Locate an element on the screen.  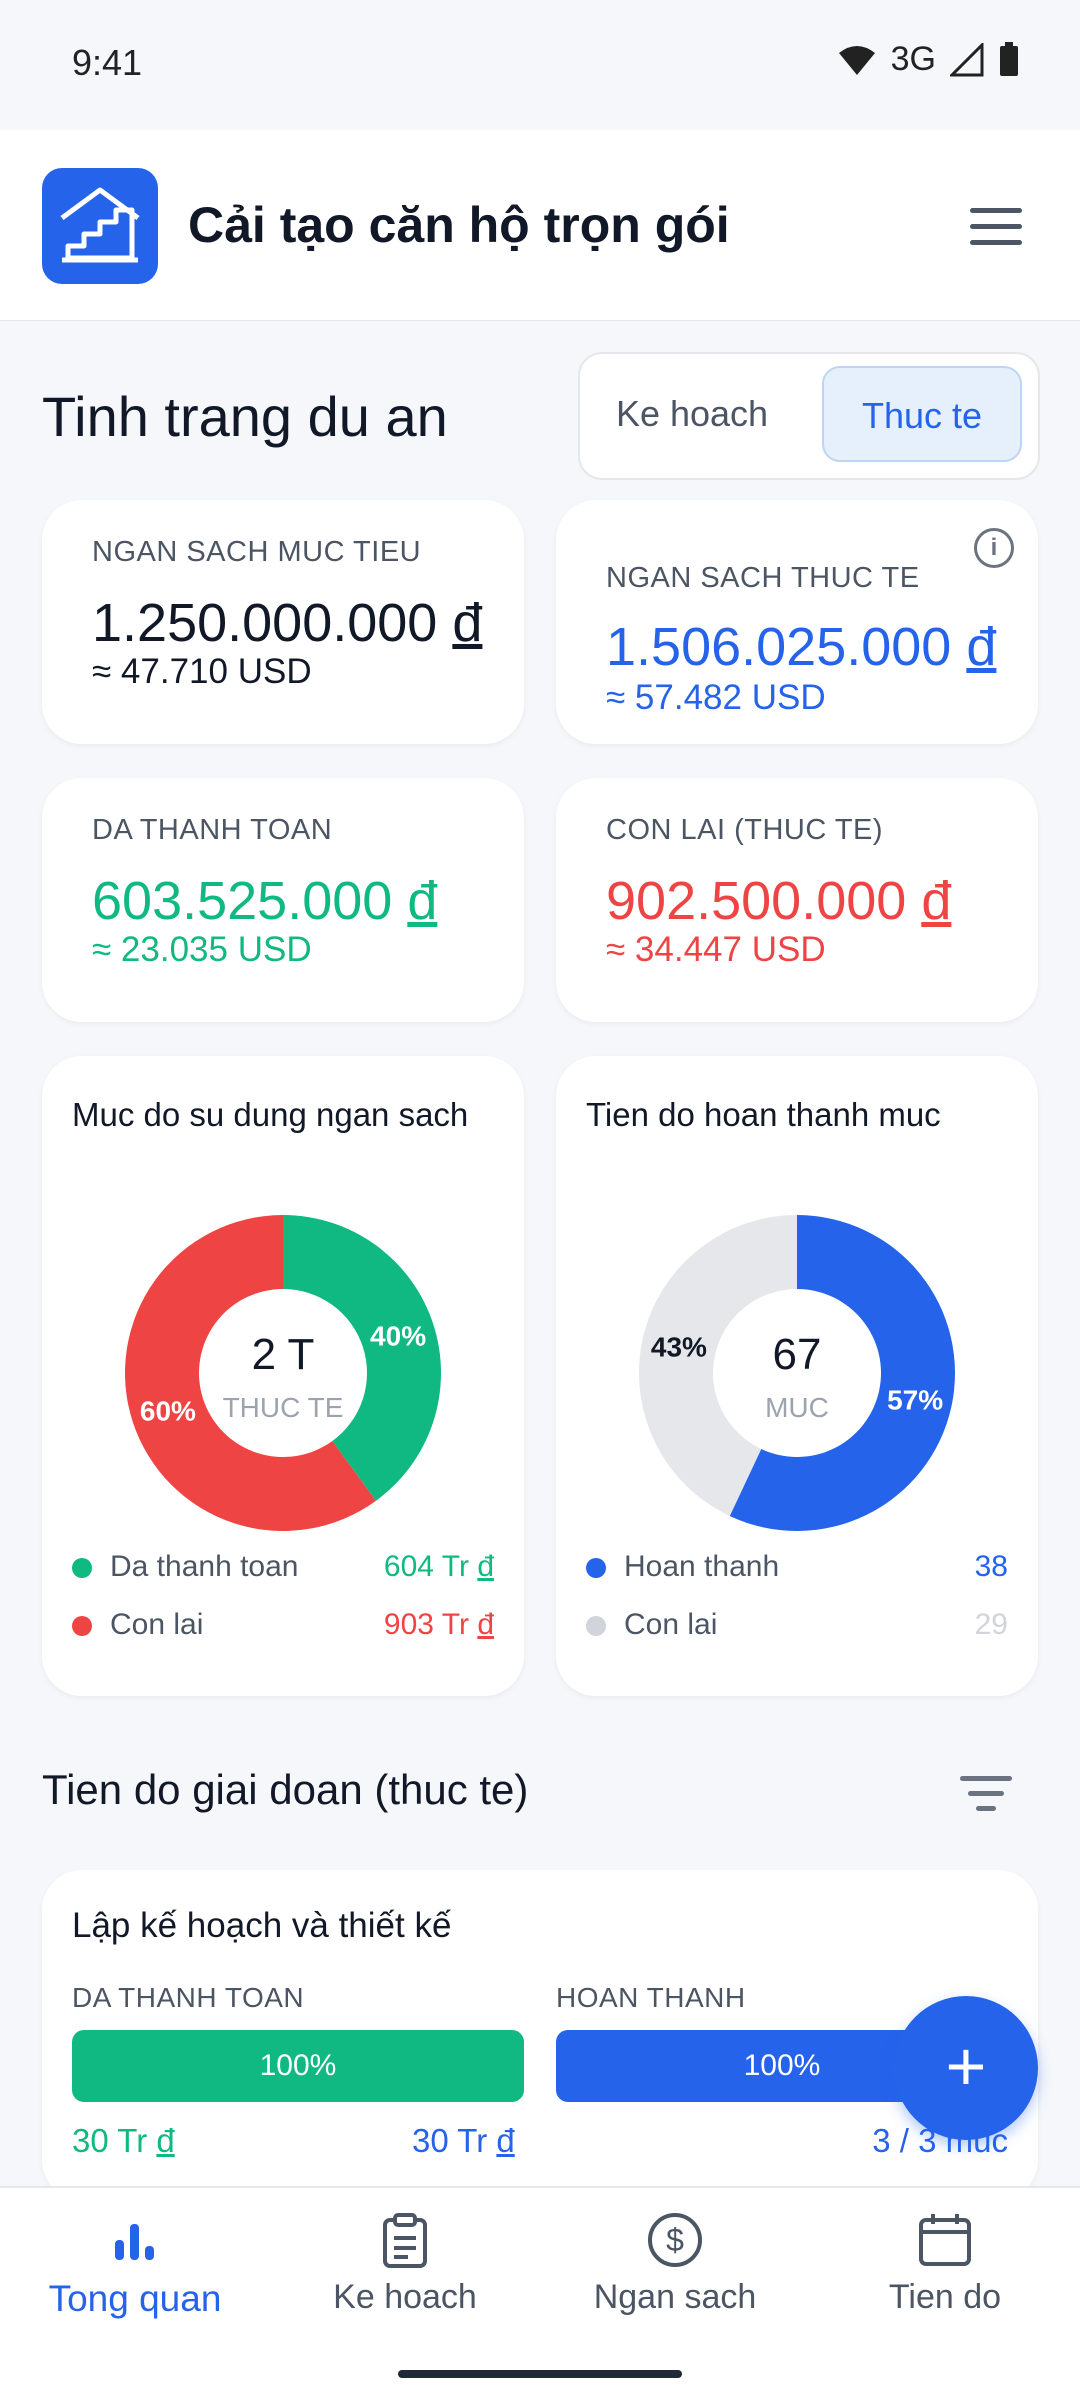
legend-dot-left is located at coordinates (596, 1626).